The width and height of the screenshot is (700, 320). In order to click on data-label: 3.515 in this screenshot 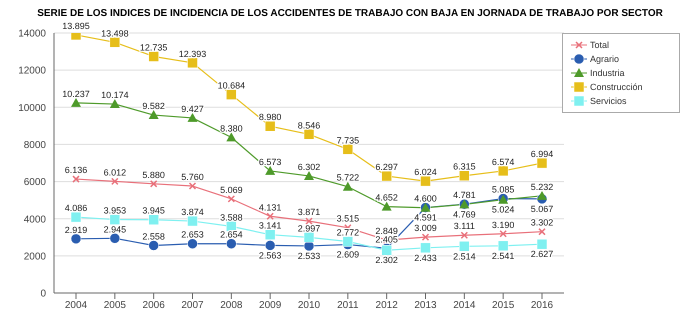, I will do `click(348, 219)`.